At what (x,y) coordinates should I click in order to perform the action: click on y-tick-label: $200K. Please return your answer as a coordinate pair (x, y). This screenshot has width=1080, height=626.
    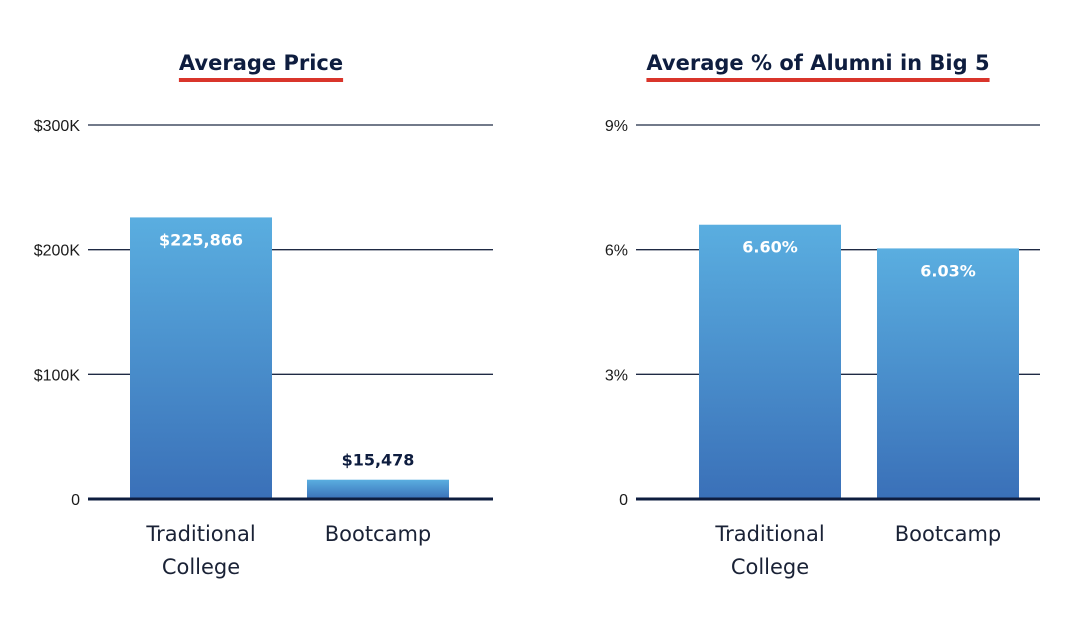
    Looking at the image, I should click on (57, 251).